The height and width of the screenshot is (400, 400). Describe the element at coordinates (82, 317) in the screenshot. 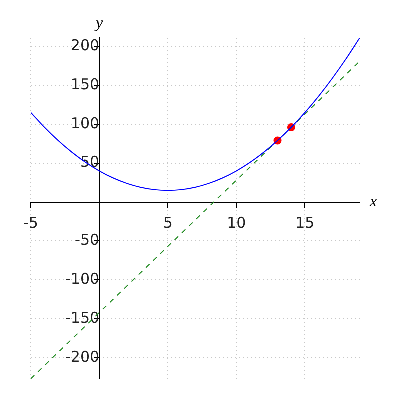

I see `y-tick-label: -150` at that location.